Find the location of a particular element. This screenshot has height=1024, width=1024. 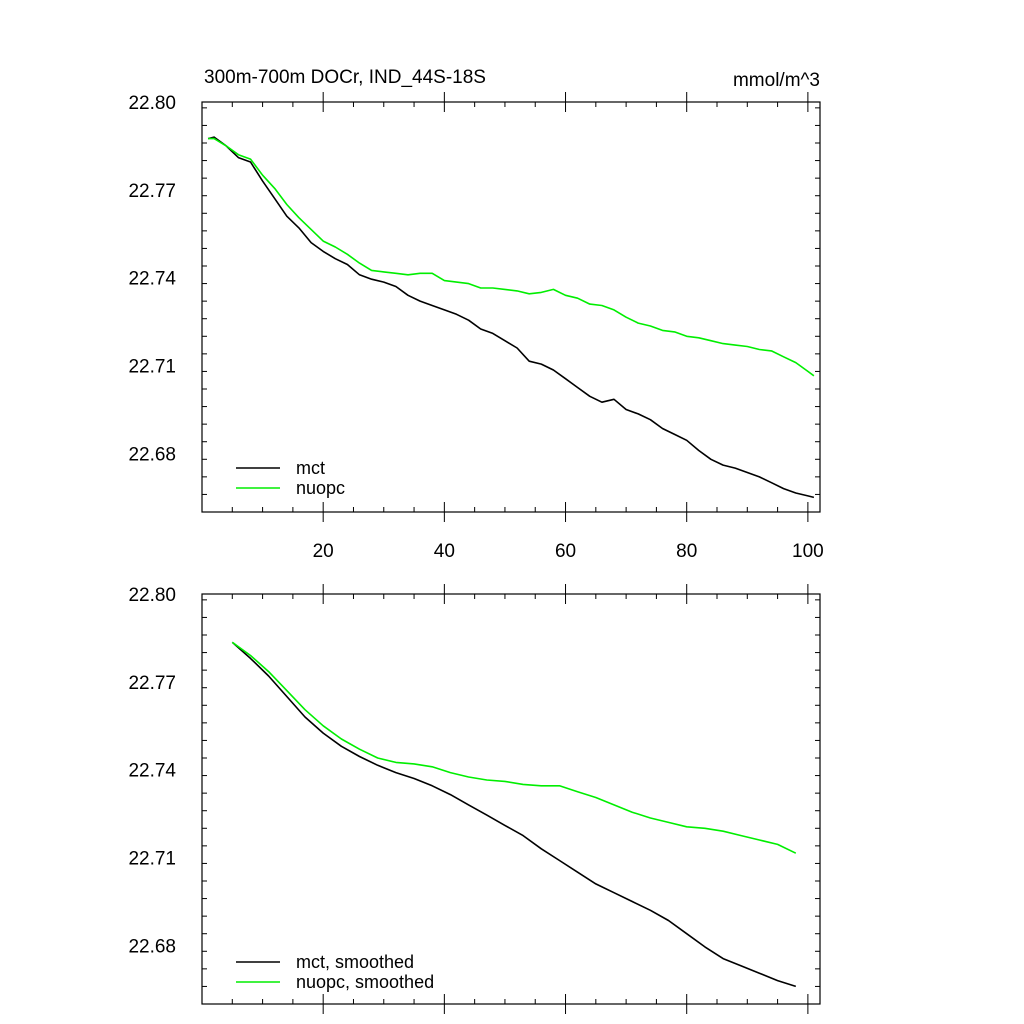

legend-label: mct, smoothed is located at coordinates (355, 962).